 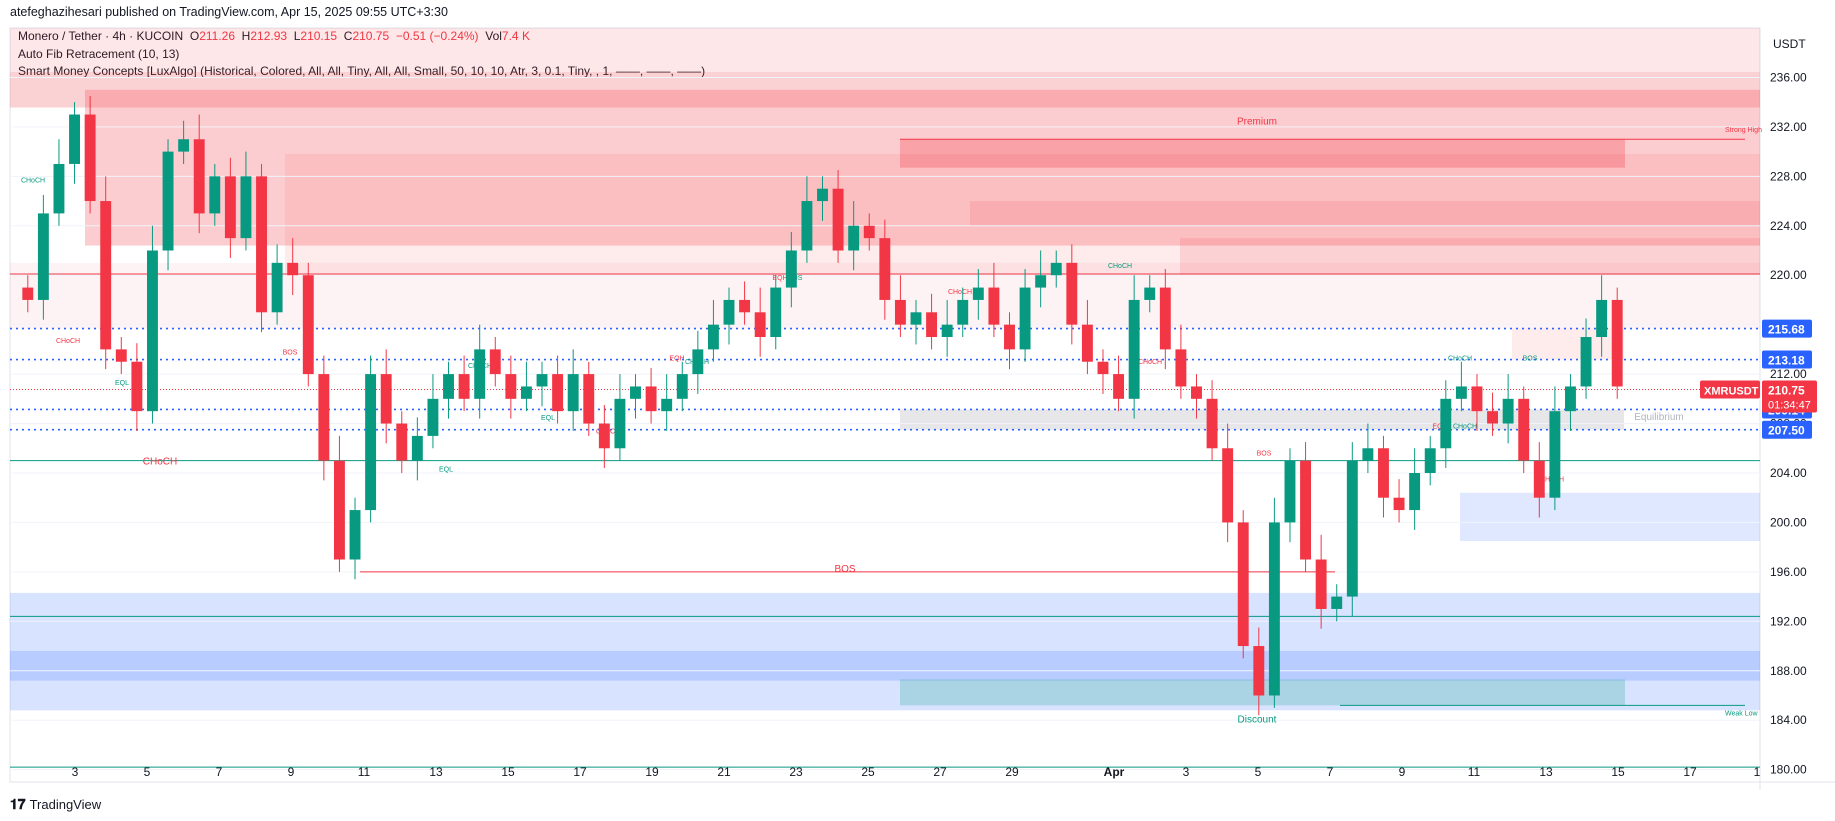 I want to click on currency-label: USDT, so click(x=1789, y=44).